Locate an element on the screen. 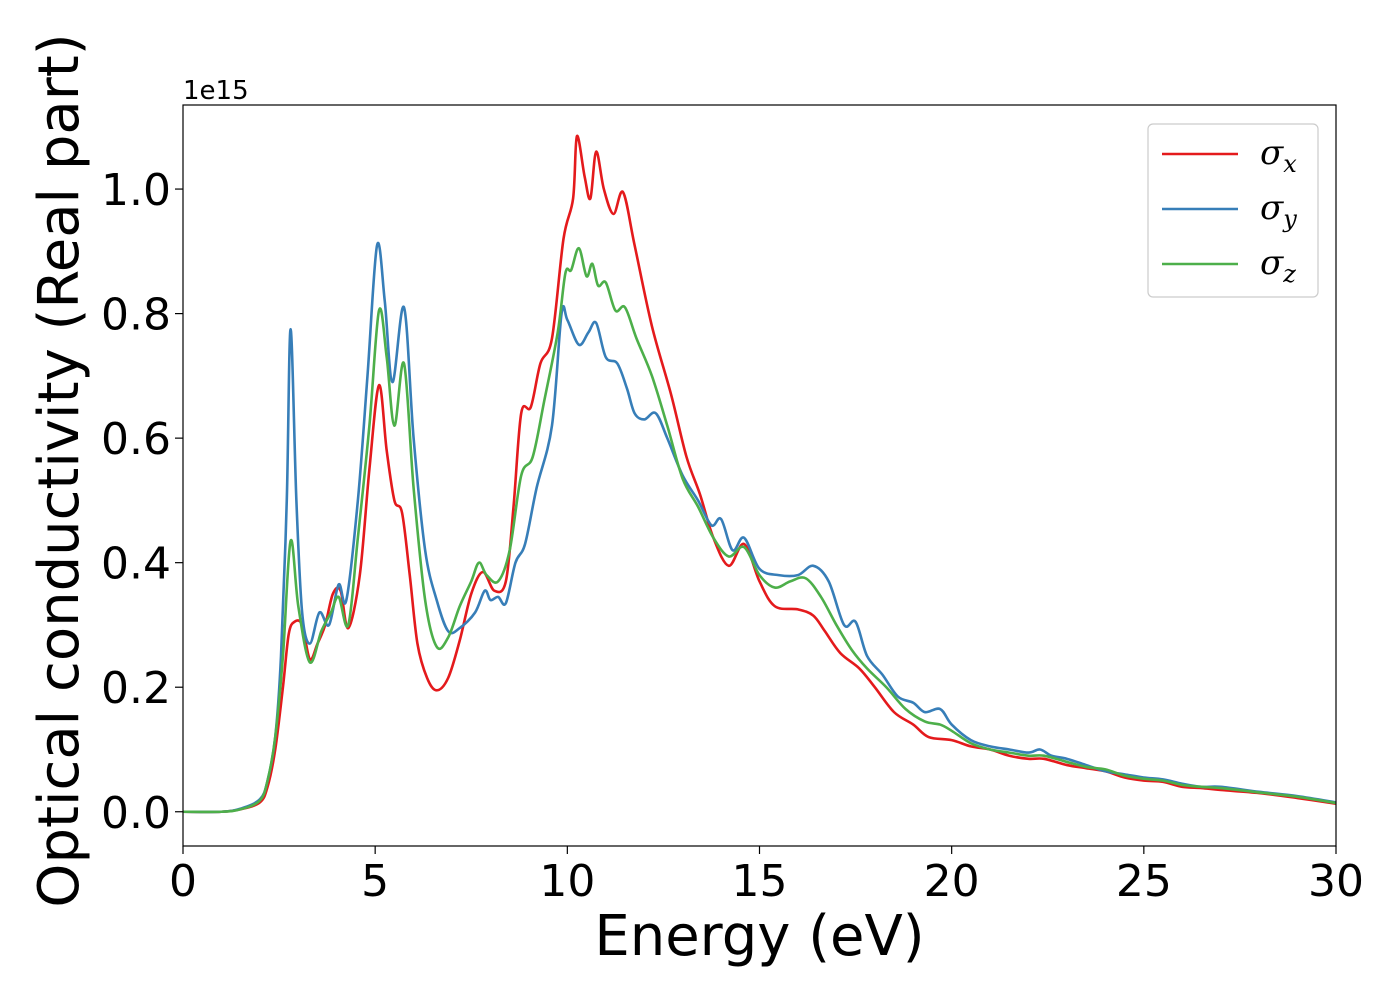 This screenshot has width=1400, height=1000. x-axis-ticks: 0 5 10 15 20 25 30 is located at coordinates (766, 876).